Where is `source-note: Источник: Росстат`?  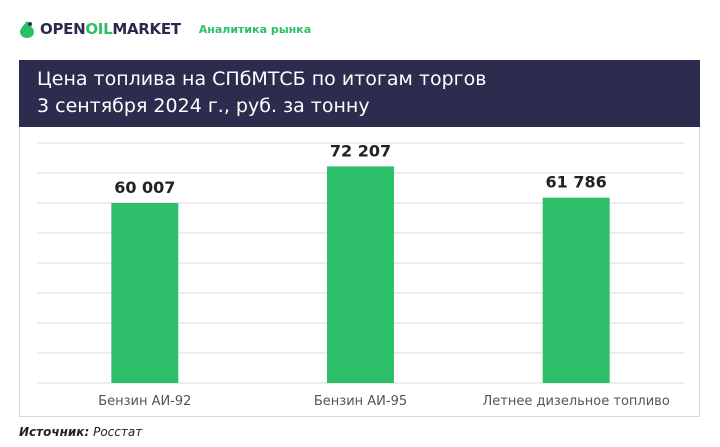
source-note: Источник: Росстат is located at coordinates (80, 432).